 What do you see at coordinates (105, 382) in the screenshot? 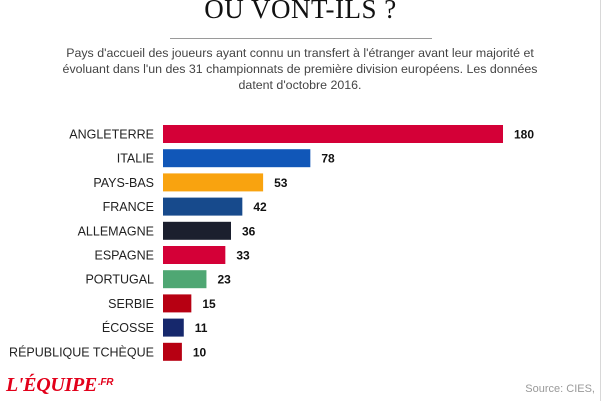
I see `logo-suffix: .FR` at bounding box center [105, 382].